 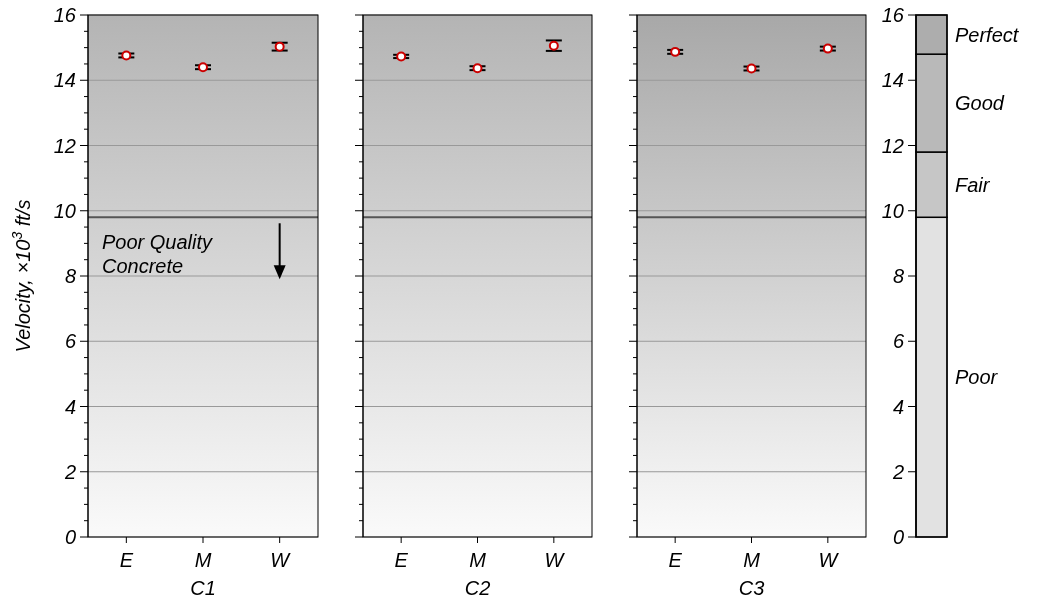 What do you see at coordinates (751, 588) in the screenshot?
I see `x-axis-title: C3` at bounding box center [751, 588].